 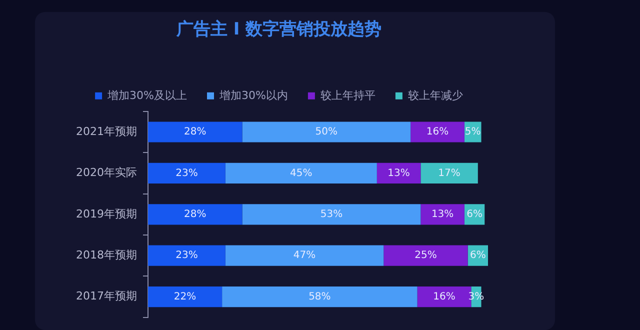 I want to click on data-label: 58%, so click(x=319, y=296).